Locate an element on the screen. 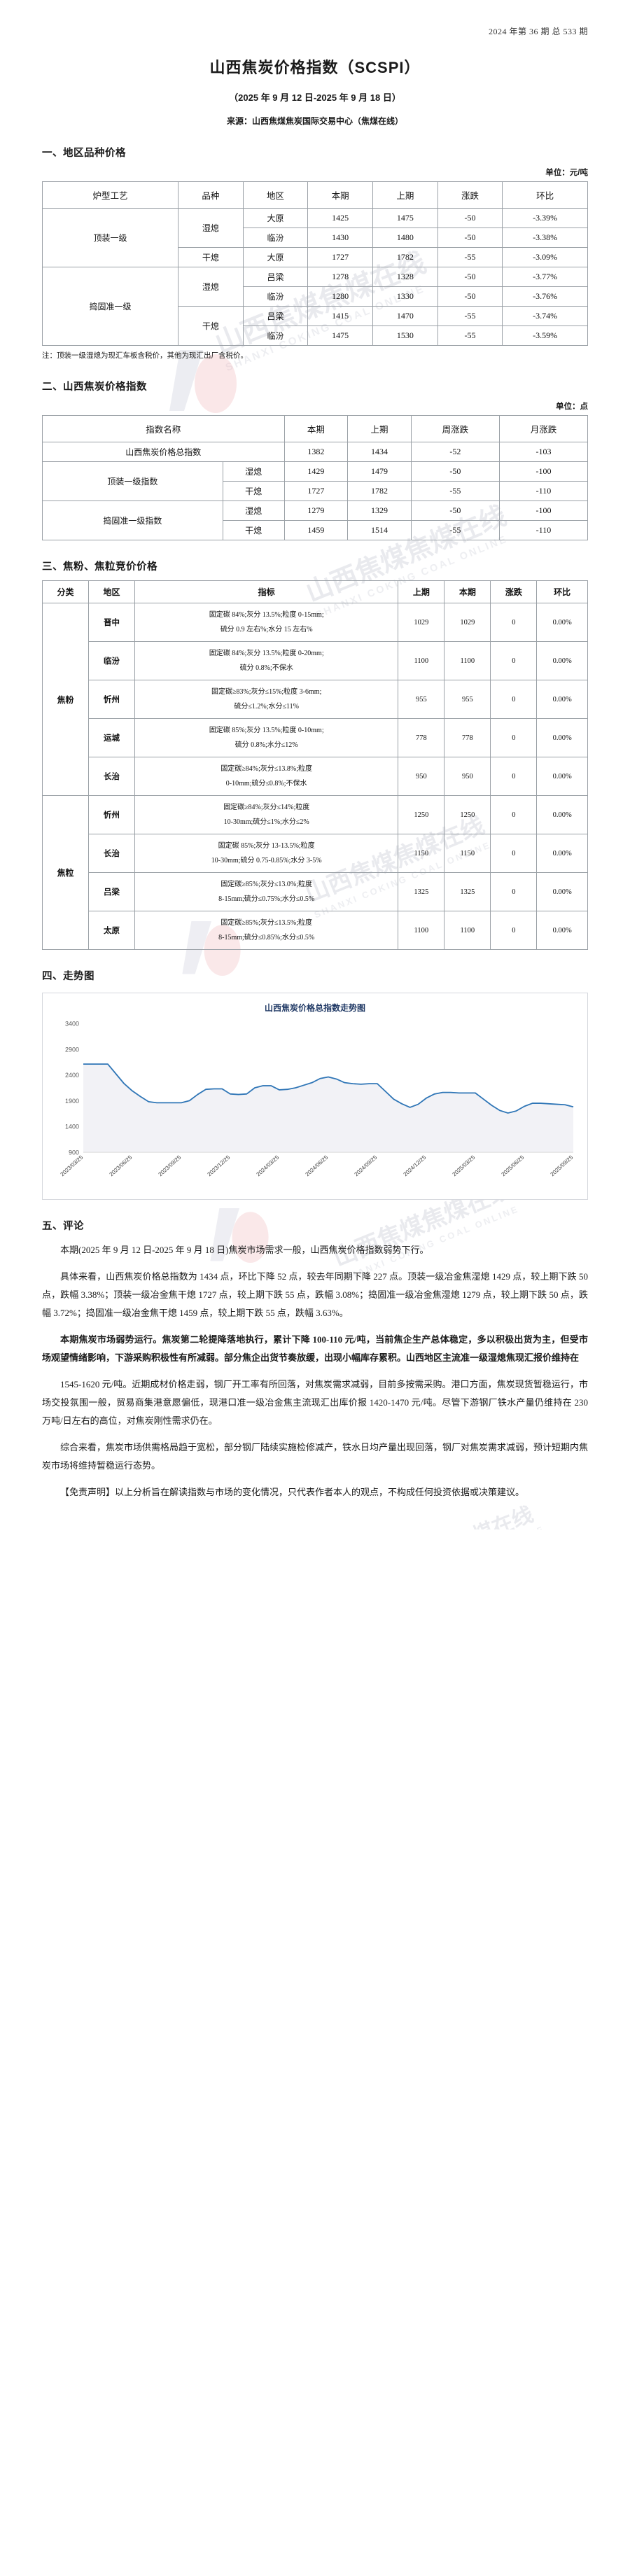 The width and height of the screenshot is (630, 2576). column-header: 地区 is located at coordinates (275, 195).